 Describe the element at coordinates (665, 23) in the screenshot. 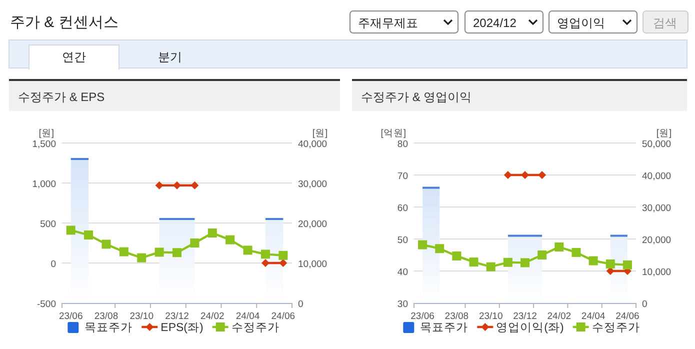

I see `text: 검색` at that location.